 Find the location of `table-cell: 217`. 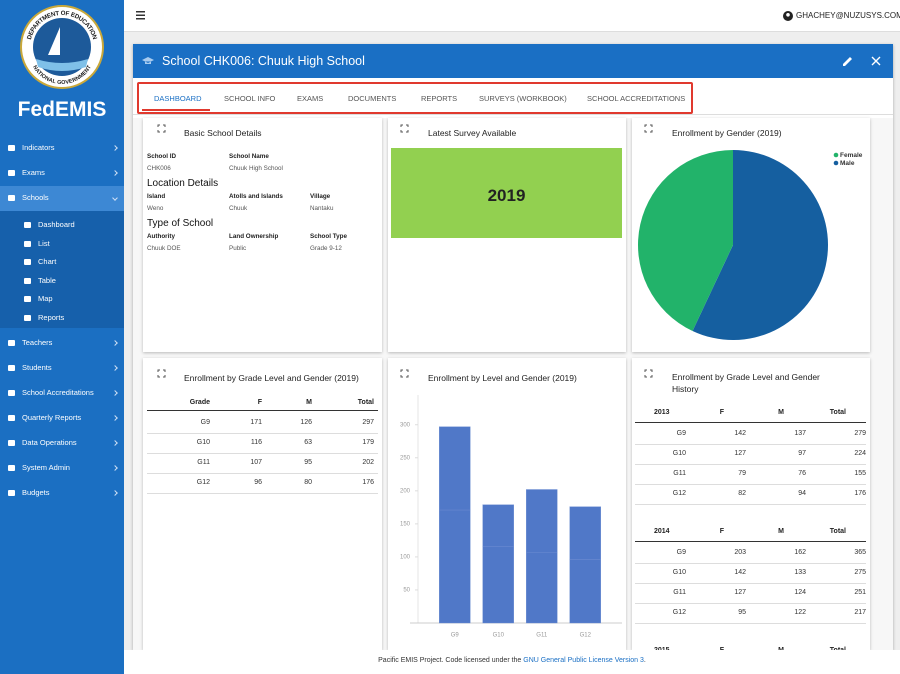

table-cell: 217 is located at coordinates (860, 612).